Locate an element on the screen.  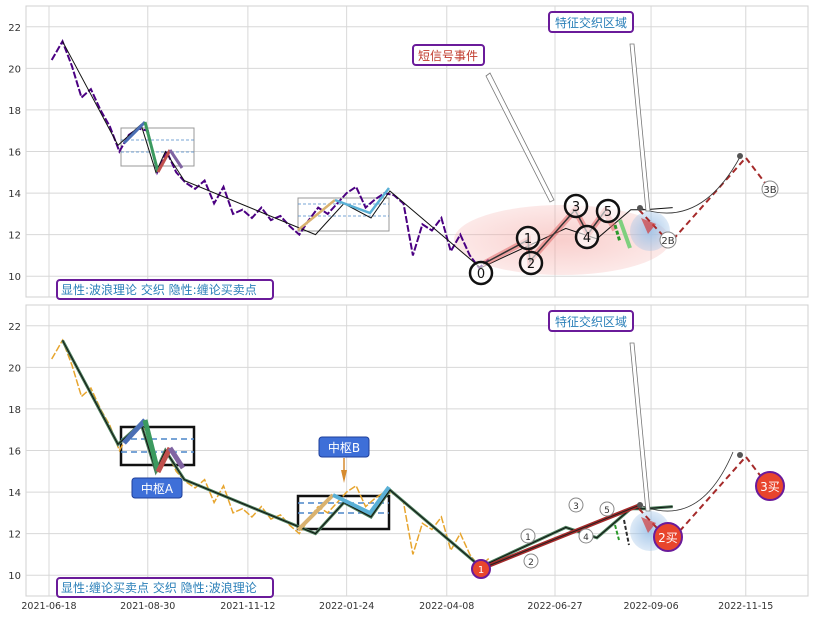
bottom-forecast-line is located at coordinates (706, 499).